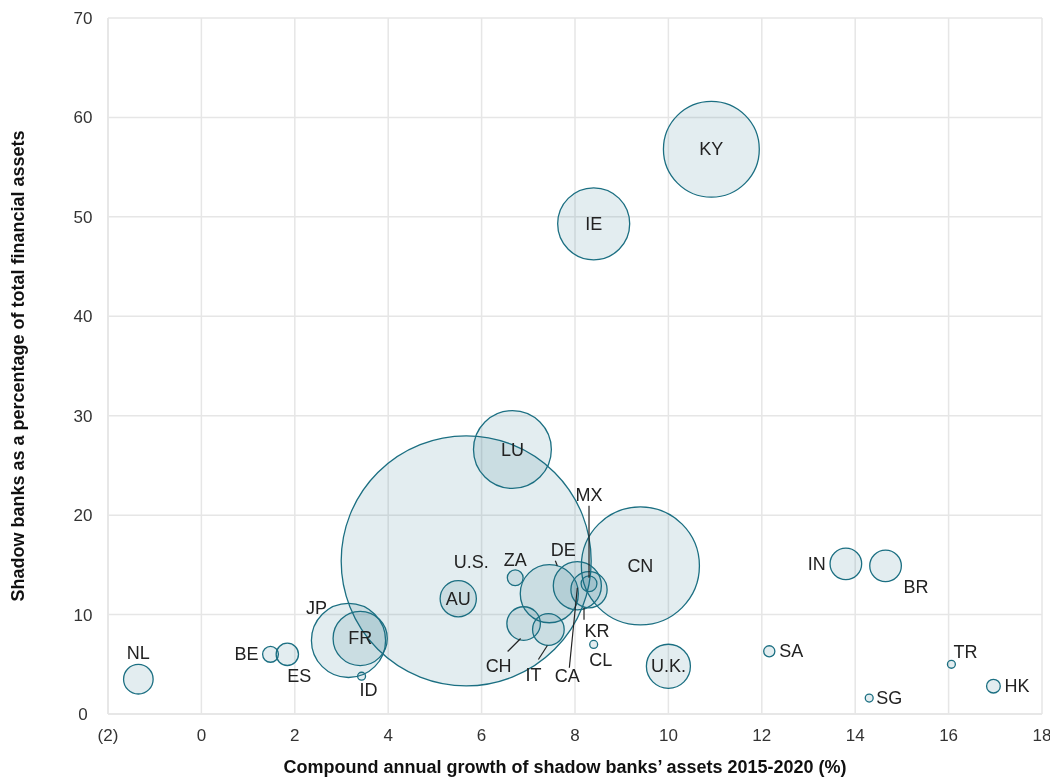 This screenshot has height=781, width=1050. What do you see at coordinates (762, 735) in the screenshot?
I see `x-tick-label: 12` at bounding box center [762, 735].